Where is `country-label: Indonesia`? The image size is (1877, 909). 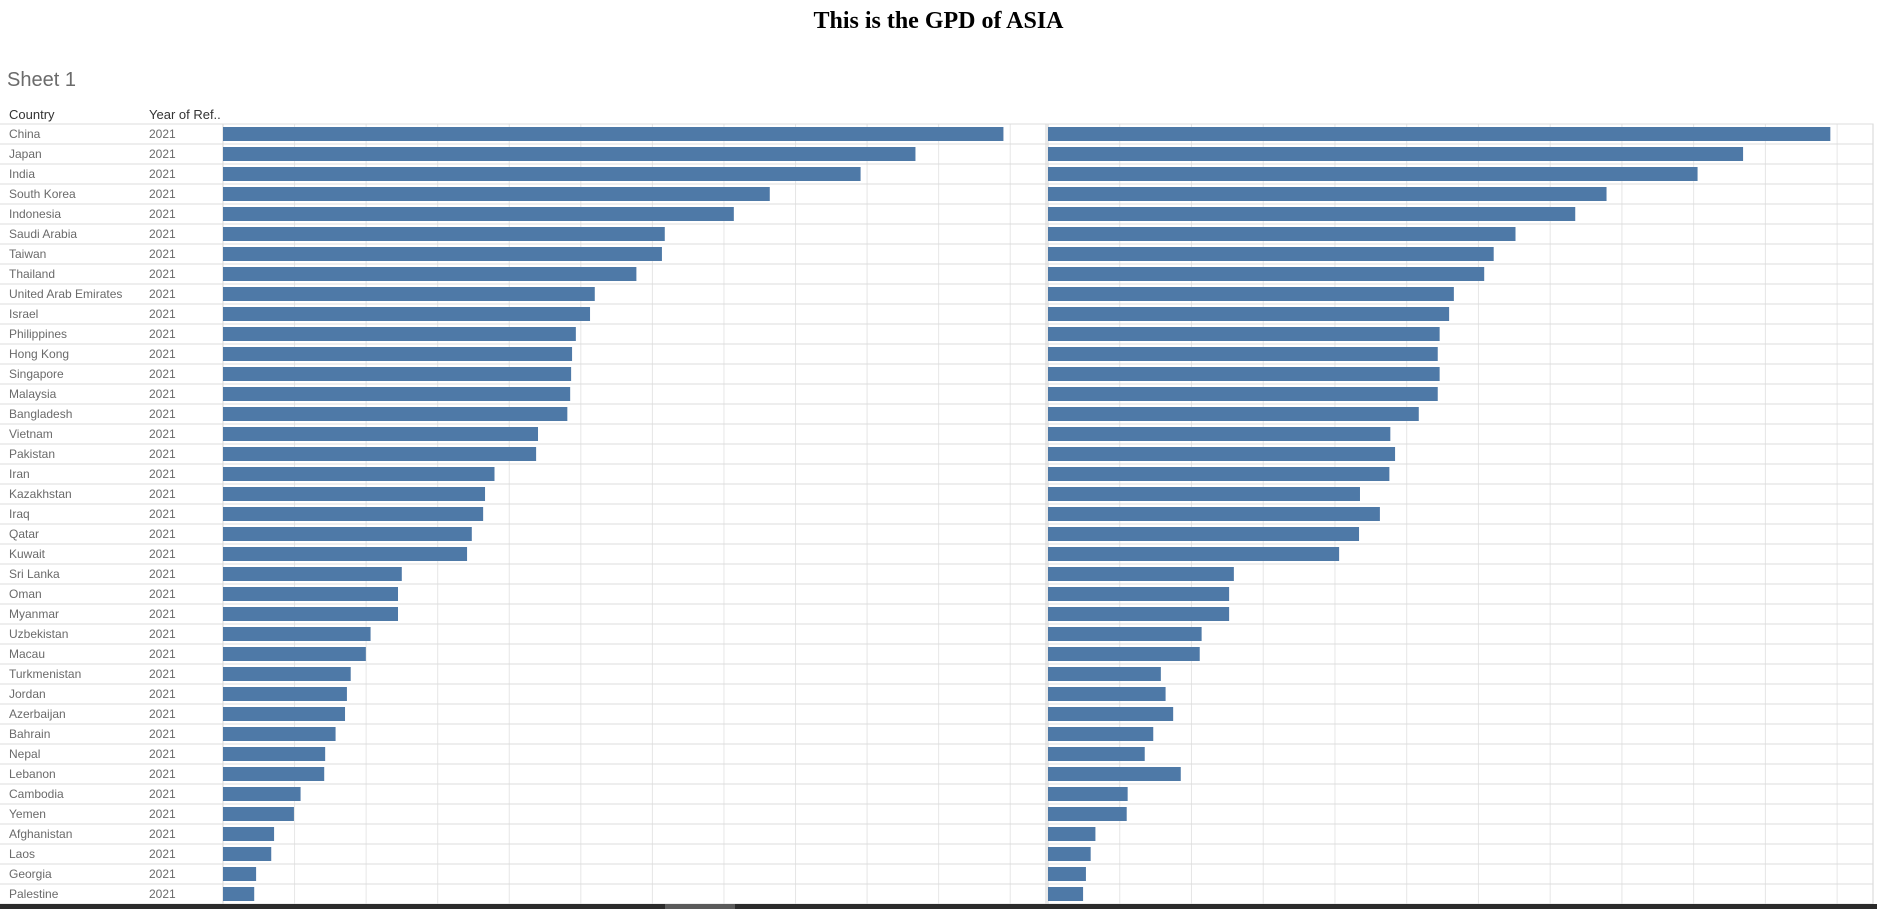 country-label: Indonesia is located at coordinates (35, 214).